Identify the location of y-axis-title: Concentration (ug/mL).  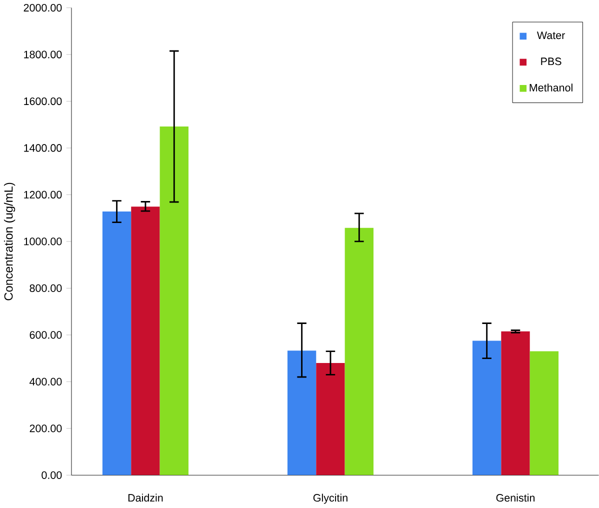
(10, 241).